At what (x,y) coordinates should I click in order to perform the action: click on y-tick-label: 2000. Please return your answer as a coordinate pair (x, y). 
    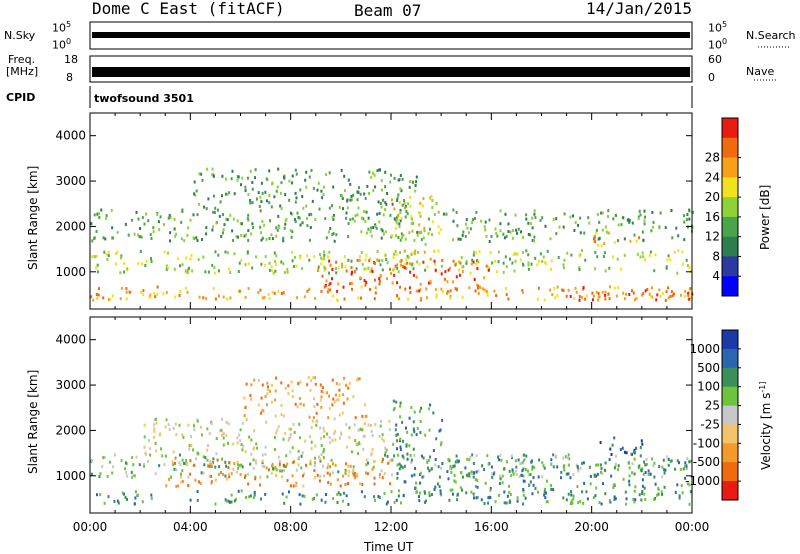
    Looking at the image, I should click on (70, 430).